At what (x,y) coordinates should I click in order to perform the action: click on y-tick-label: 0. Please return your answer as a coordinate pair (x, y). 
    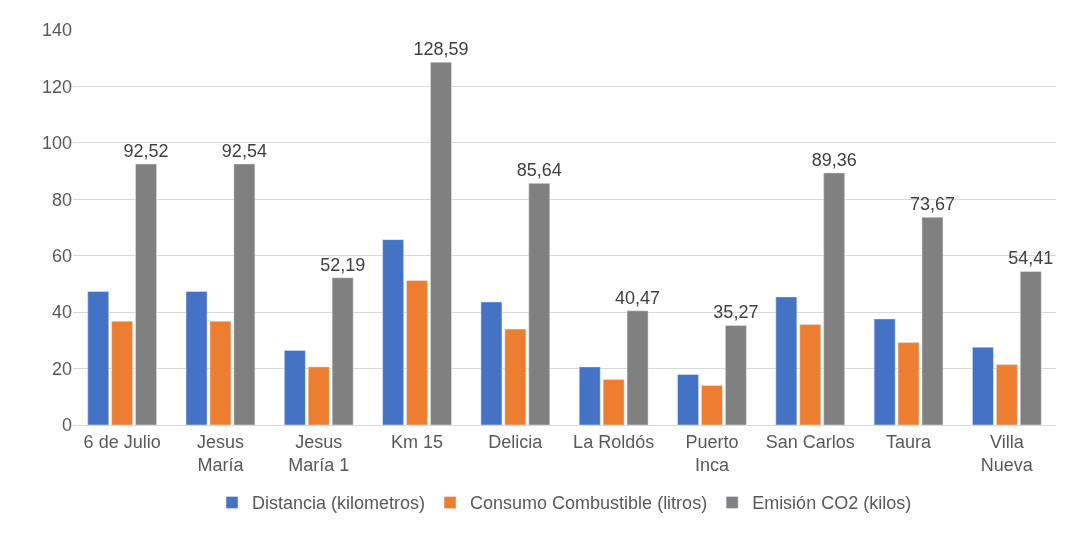
    Looking at the image, I should click on (66, 425).